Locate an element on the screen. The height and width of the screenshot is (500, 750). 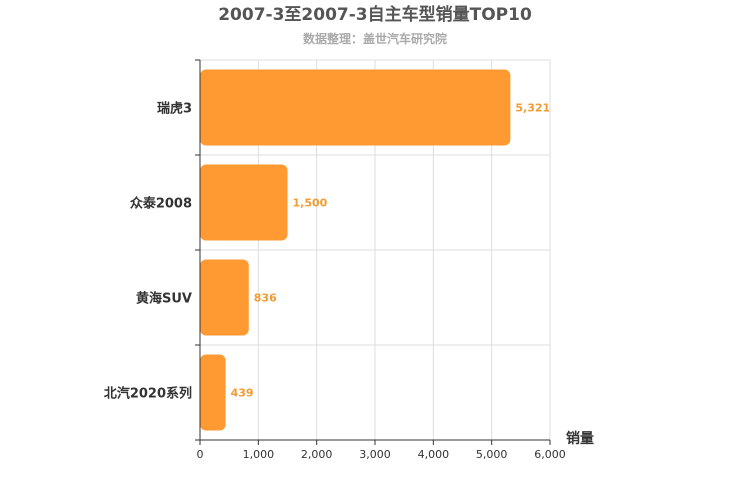
data-label: 836 is located at coordinates (265, 298).